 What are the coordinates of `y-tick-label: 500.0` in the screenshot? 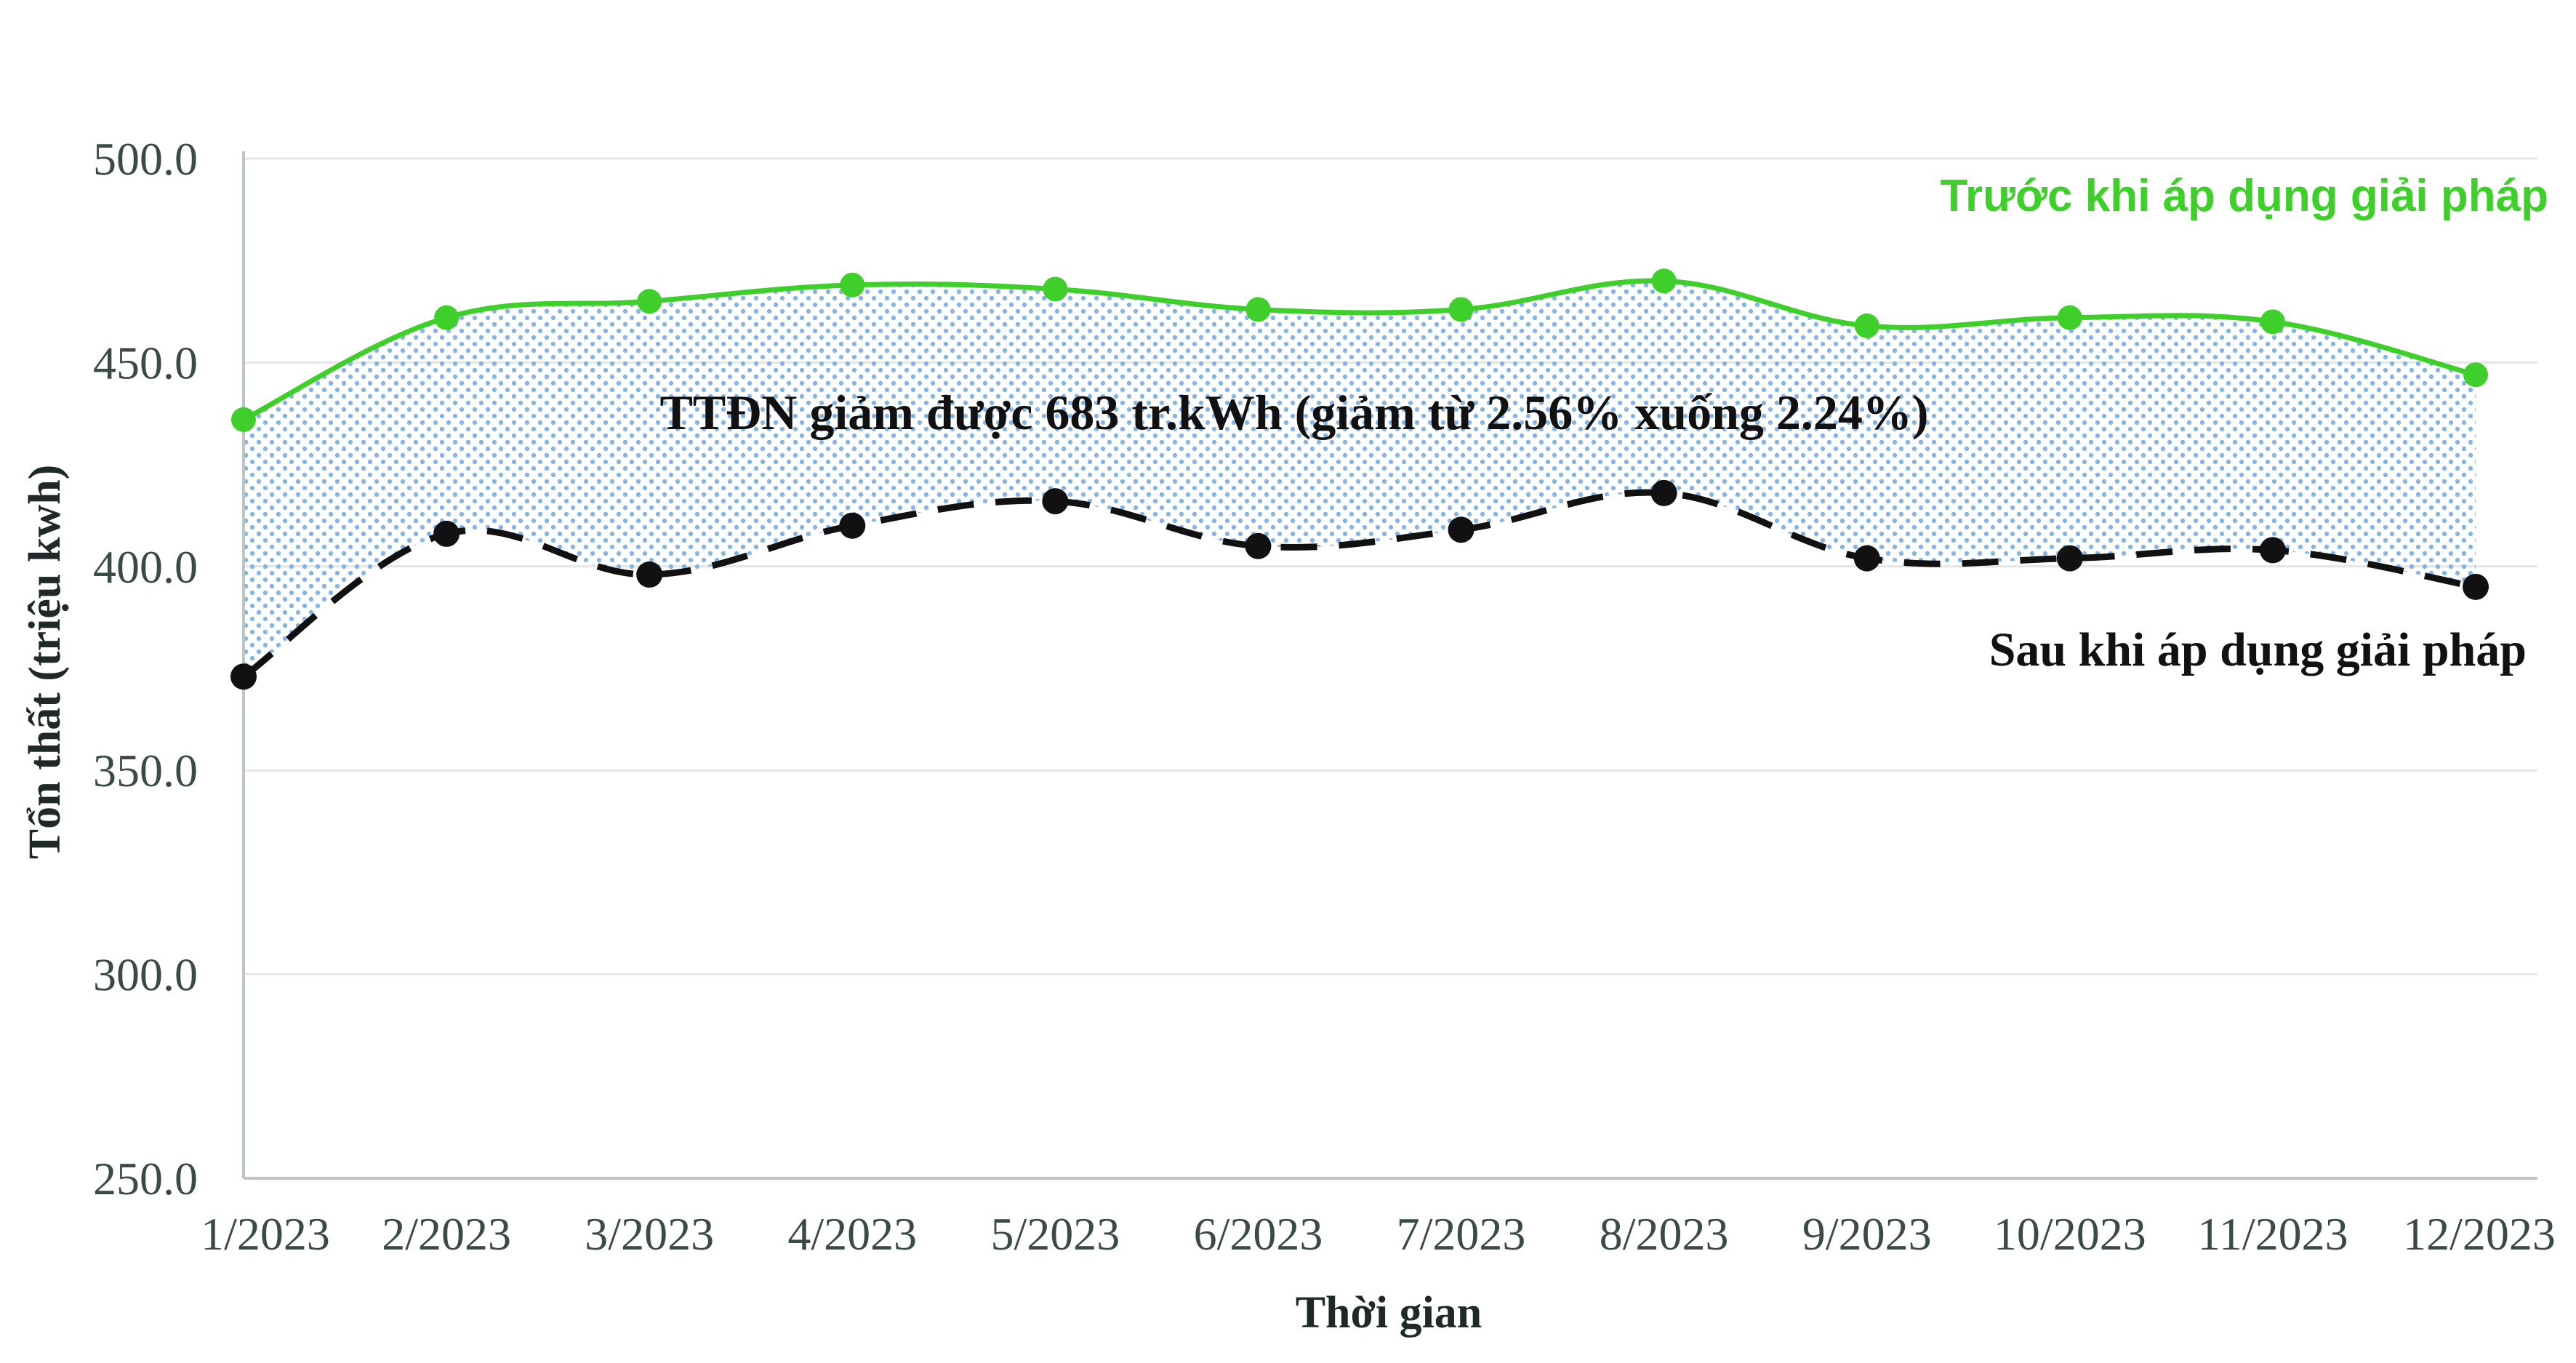 It's located at (145, 159).